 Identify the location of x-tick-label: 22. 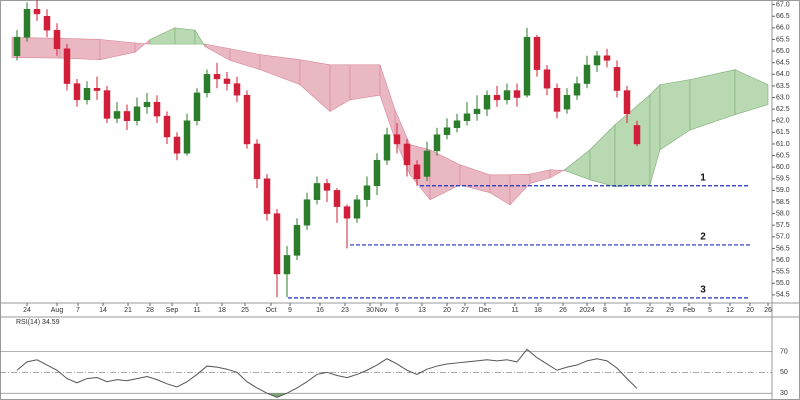
(650, 310).